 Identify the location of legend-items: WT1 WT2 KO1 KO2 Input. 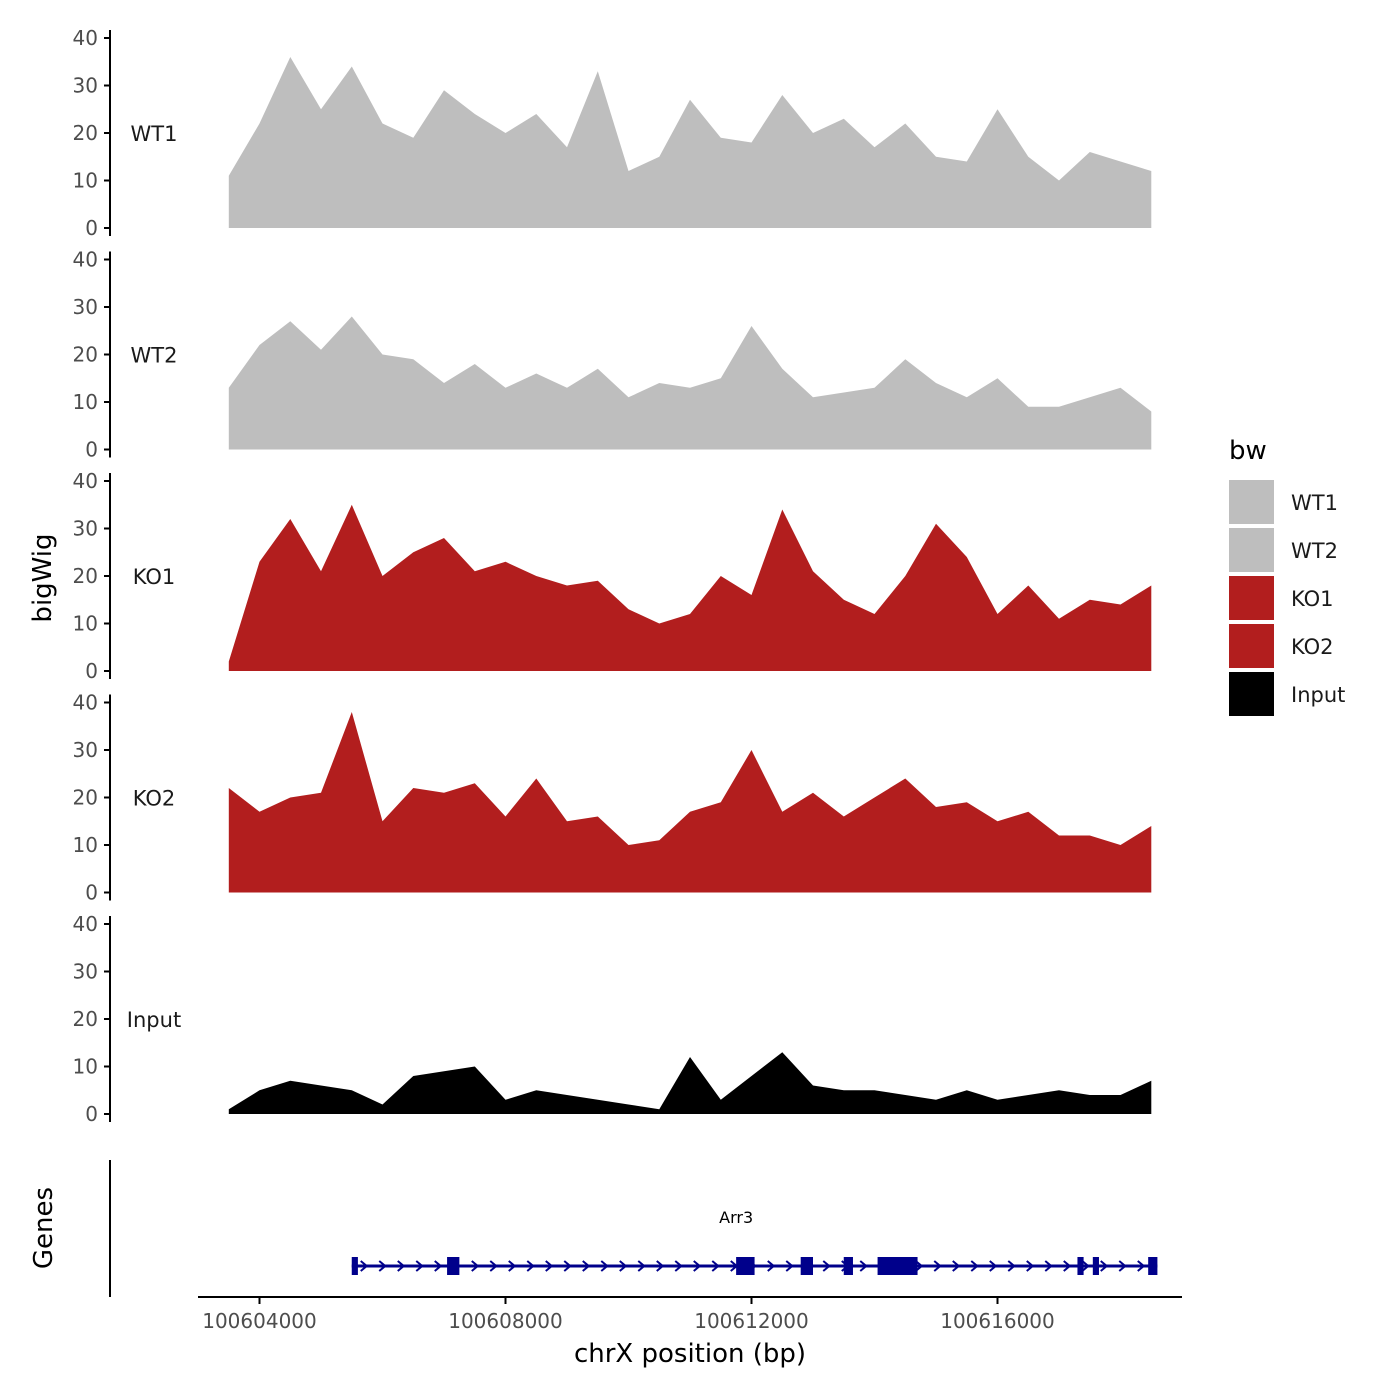
(1287, 598).